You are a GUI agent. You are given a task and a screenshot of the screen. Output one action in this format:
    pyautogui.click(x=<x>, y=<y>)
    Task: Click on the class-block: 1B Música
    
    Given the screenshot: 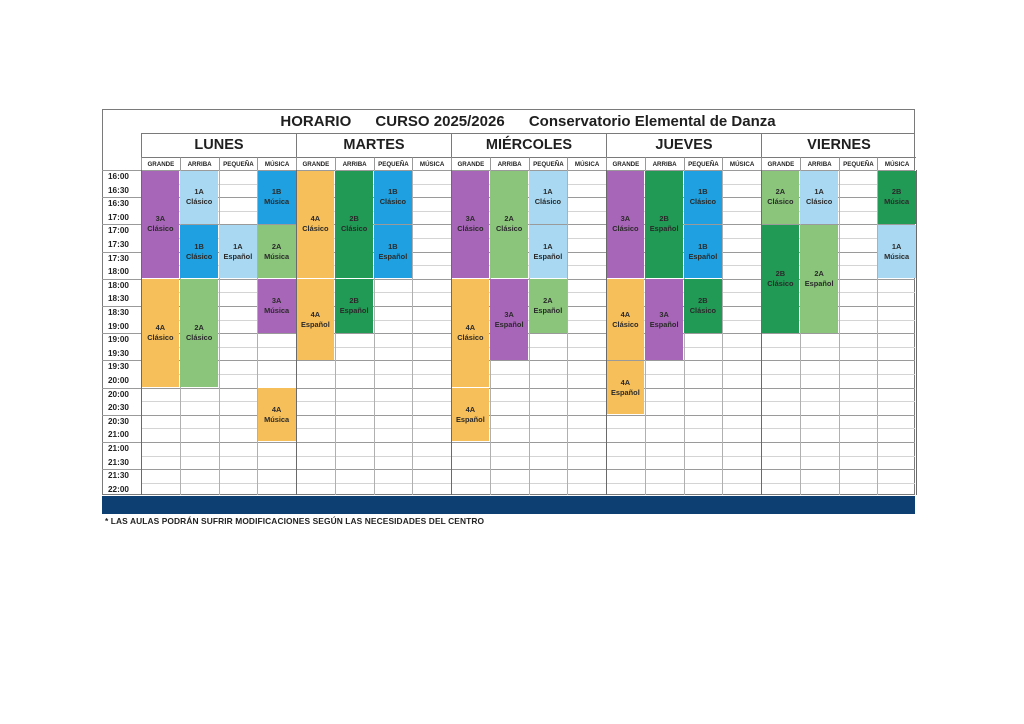 What is the action you would take?
    pyautogui.click(x=276, y=197)
    